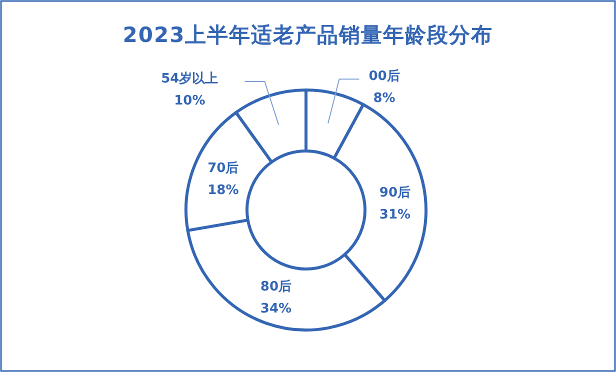 The image size is (616, 372). What do you see at coordinates (276, 308) in the screenshot?
I see `data-label: 34%` at bounding box center [276, 308].